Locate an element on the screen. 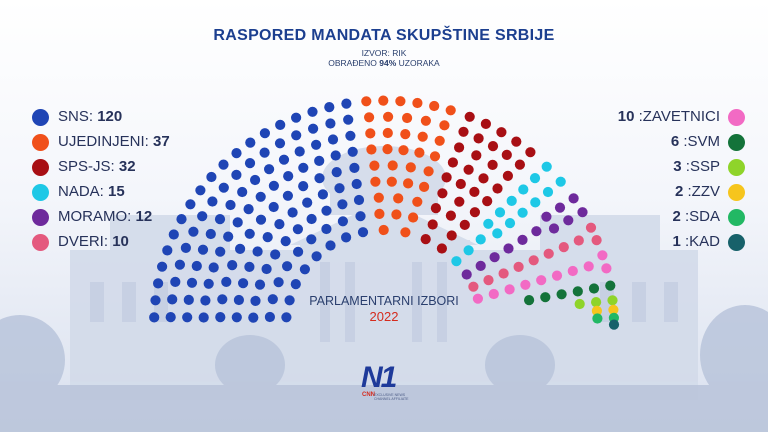  legend-value-dveri: 10 is located at coordinates (120, 241).